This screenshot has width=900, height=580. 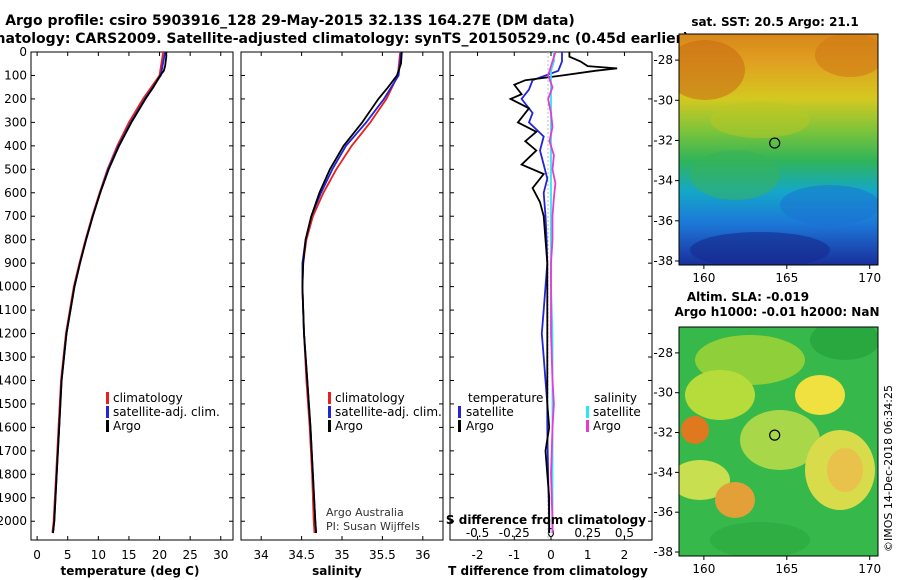 I want to click on sst-map-axes: 160 165 170 -28 -30 -32 -34 -36 -38, so click(x=767, y=169).